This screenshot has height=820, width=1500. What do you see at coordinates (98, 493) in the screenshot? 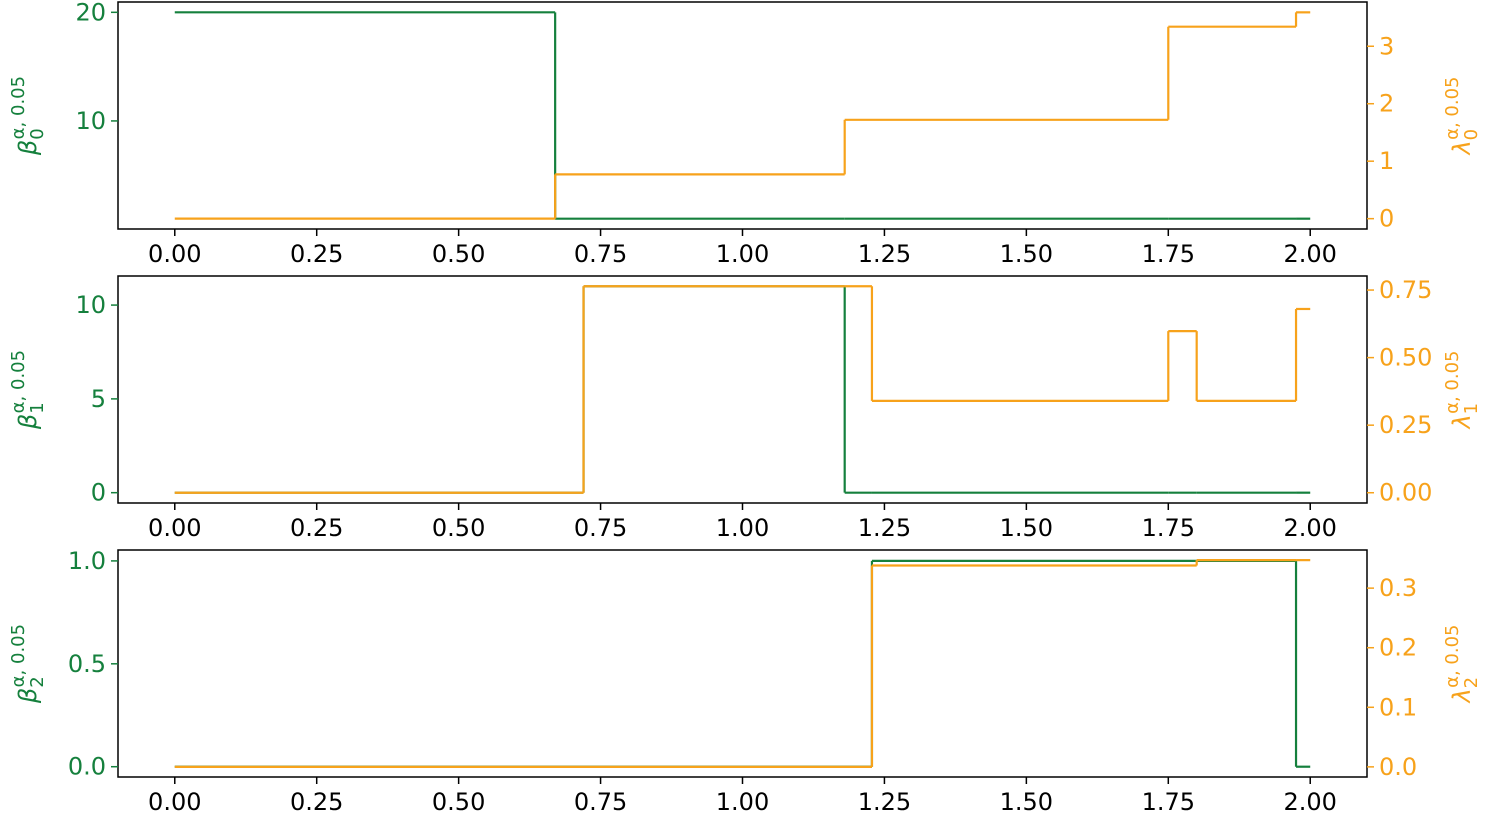
I see `y-tick-label: 0` at bounding box center [98, 493].